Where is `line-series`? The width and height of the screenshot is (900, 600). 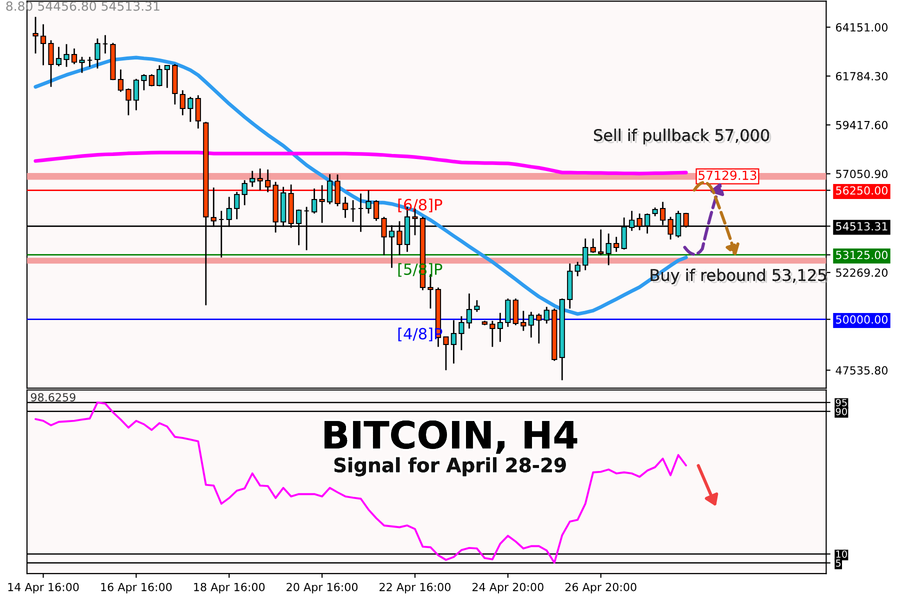 line-series is located at coordinates (361, 163).